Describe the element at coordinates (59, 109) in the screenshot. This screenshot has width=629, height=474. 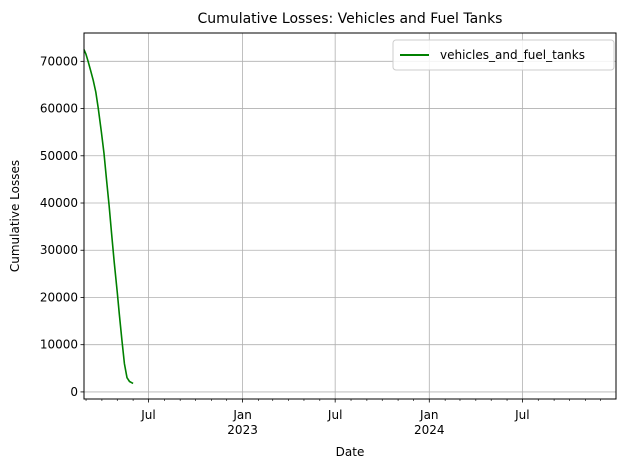
I see `y-tick-label: 60000` at that location.